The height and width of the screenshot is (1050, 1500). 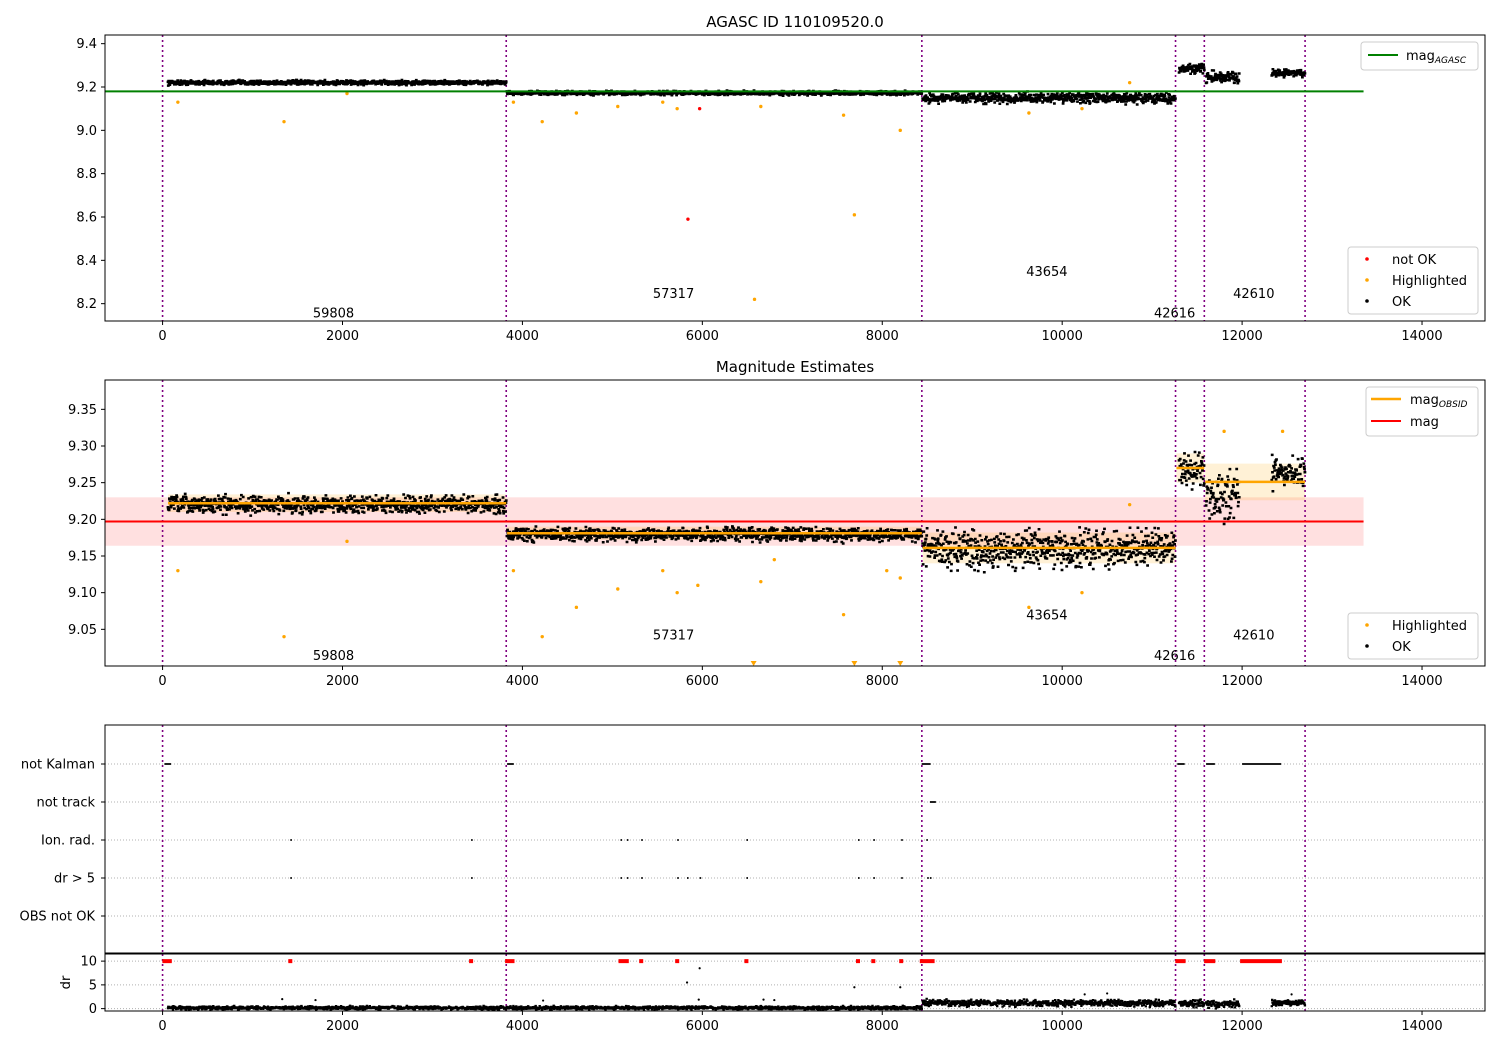 What do you see at coordinates (86, 88) in the screenshot?
I see `p1-ytick-label: 9.2` at bounding box center [86, 88].